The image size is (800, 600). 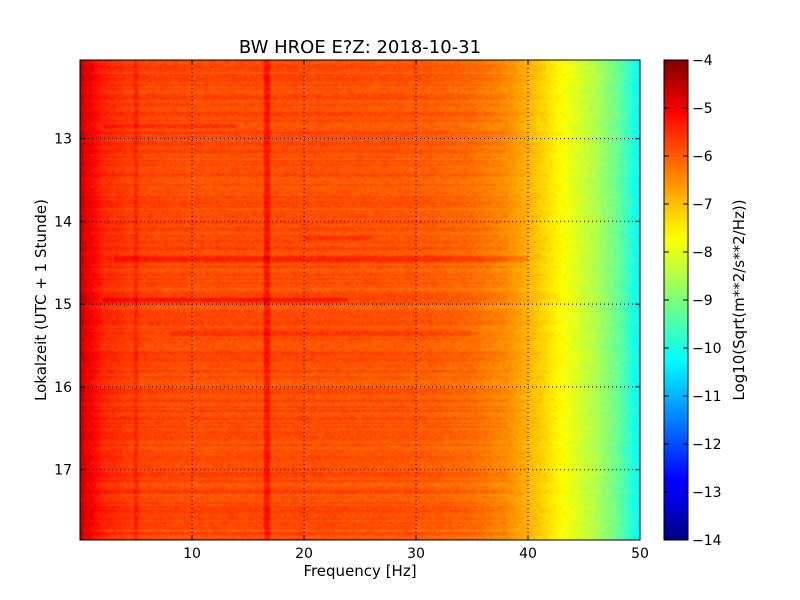 I want to click on chart-title: BW HROE E?Z: 2018-10-31, so click(x=360, y=47).